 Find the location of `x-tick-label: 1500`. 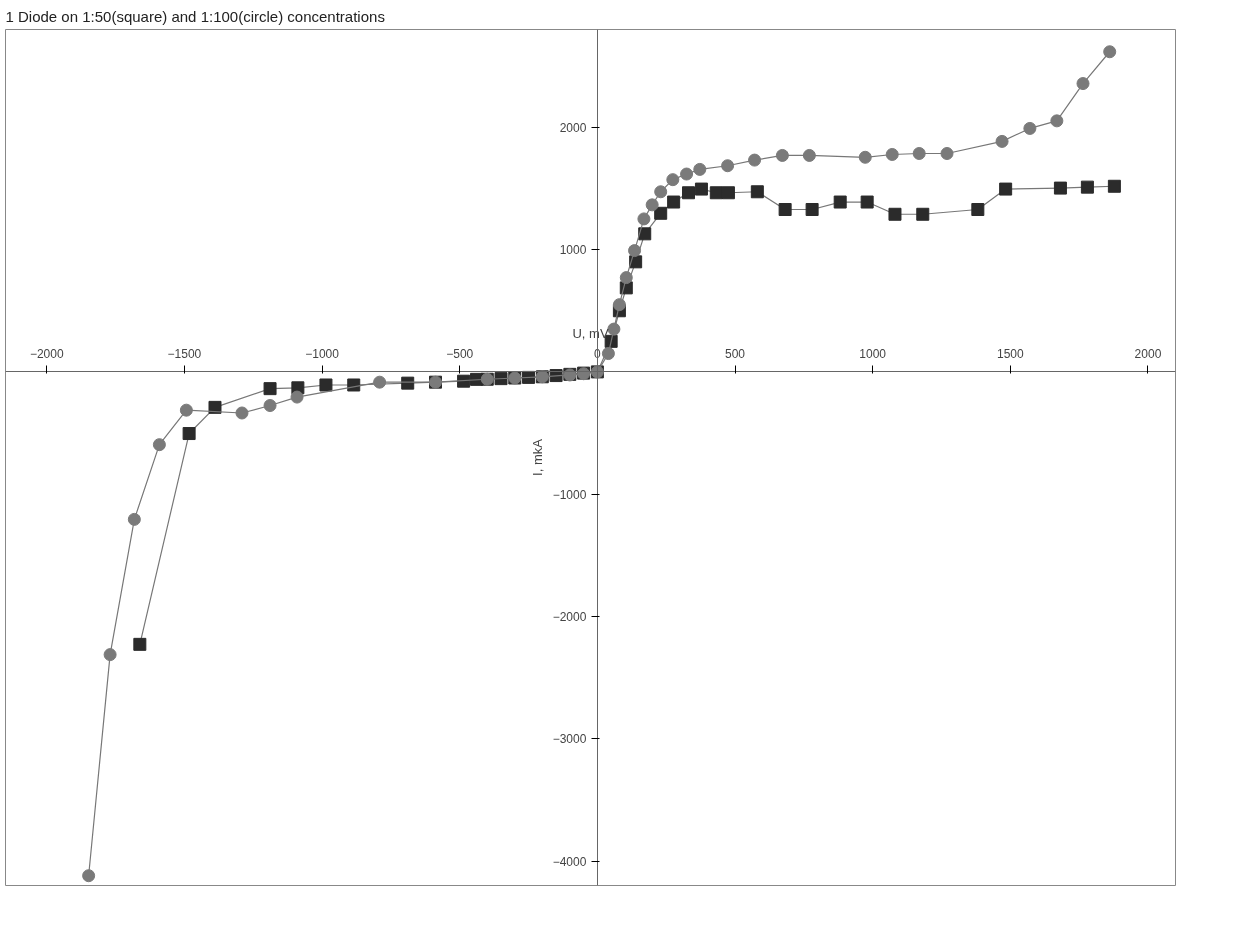

x-tick-label: 1500 is located at coordinates (1010, 353).